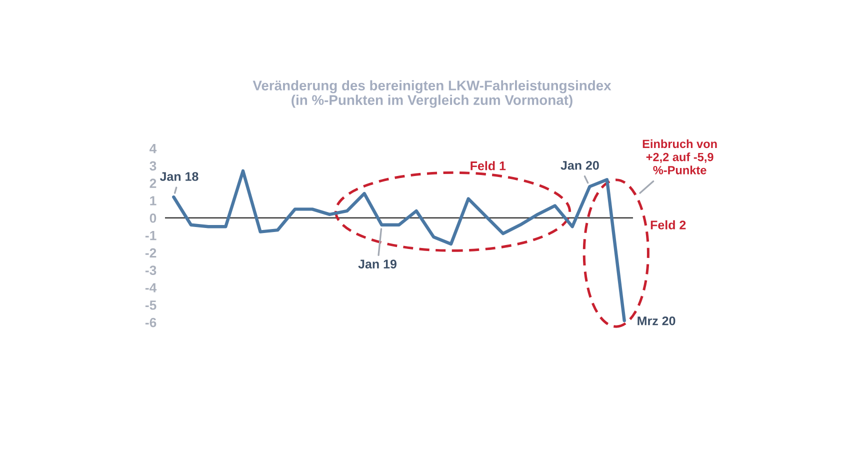 The height and width of the screenshot is (454, 864). Describe the element at coordinates (151, 287) in the screenshot. I see `y-tick-label: -4` at that location.